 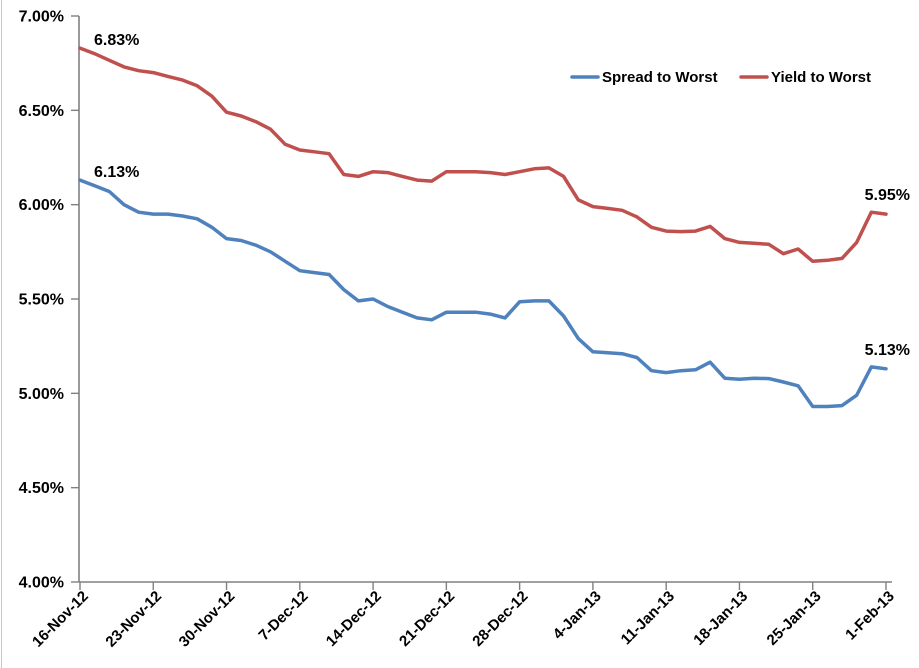 What do you see at coordinates (887, 195) in the screenshot?
I see `point-label: 5.95%` at bounding box center [887, 195].